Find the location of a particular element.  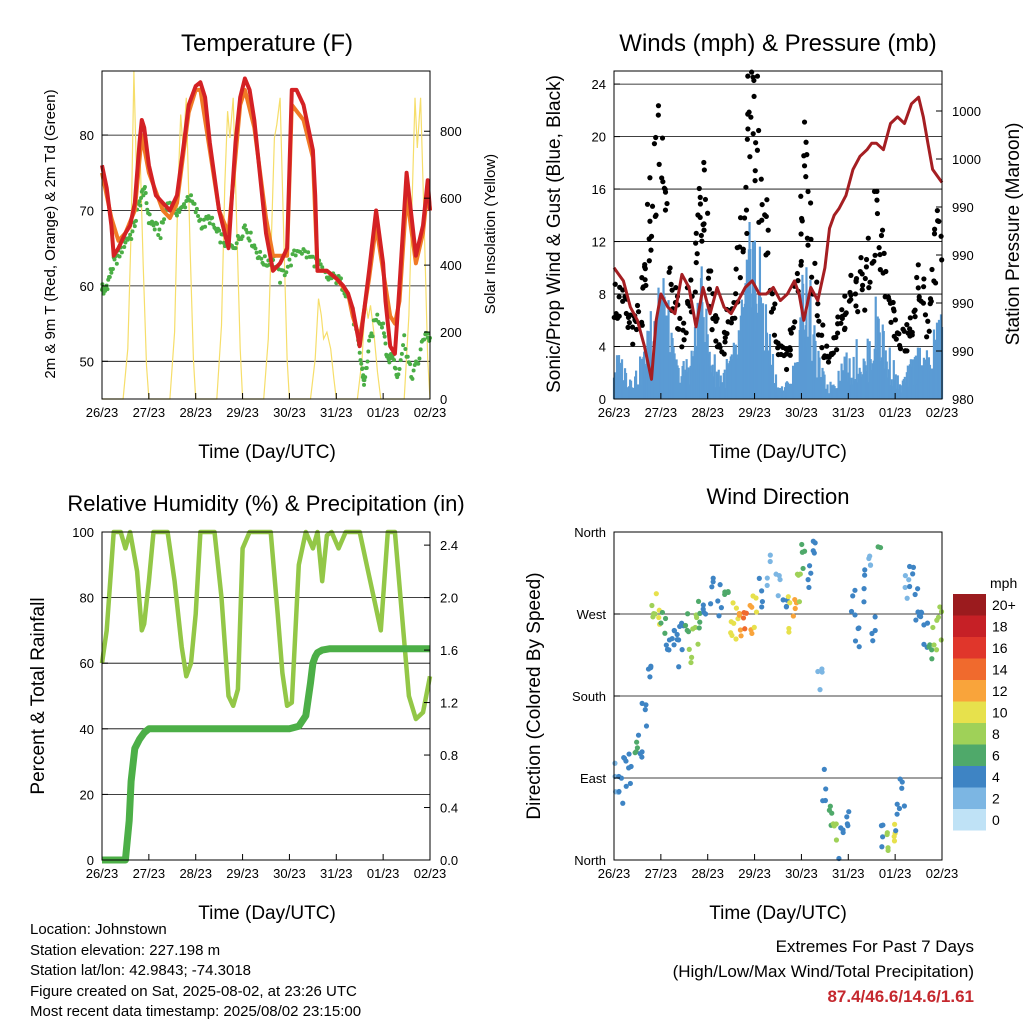

y-tick-label: South is located at coordinates (589, 696).